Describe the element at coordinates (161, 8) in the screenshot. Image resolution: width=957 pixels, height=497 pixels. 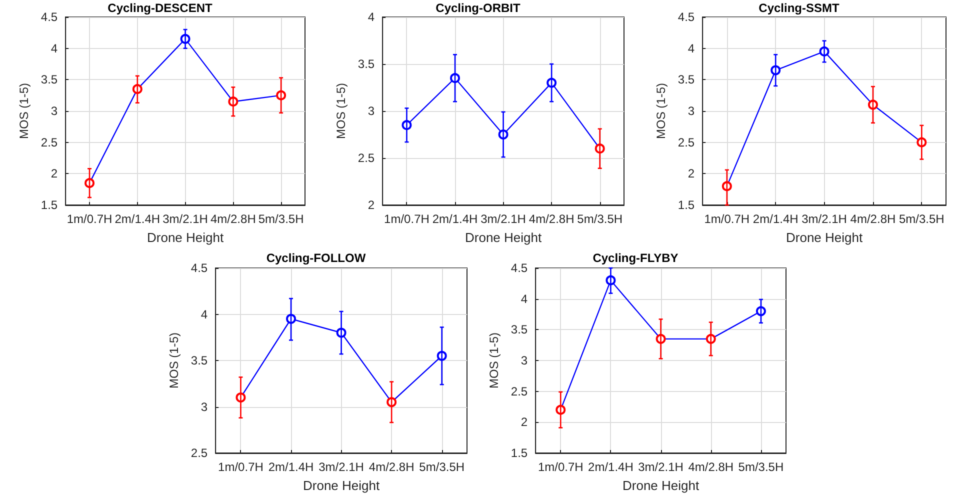
I see `chart-title: Cycling-DESCENT` at that location.